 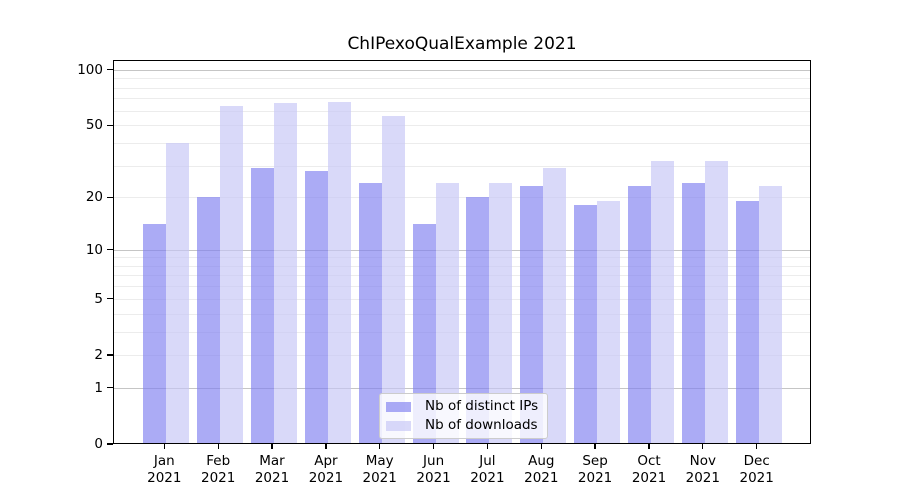 What do you see at coordinates (94, 125) in the screenshot?
I see `y-tick-label: 50` at bounding box center [94, 125].